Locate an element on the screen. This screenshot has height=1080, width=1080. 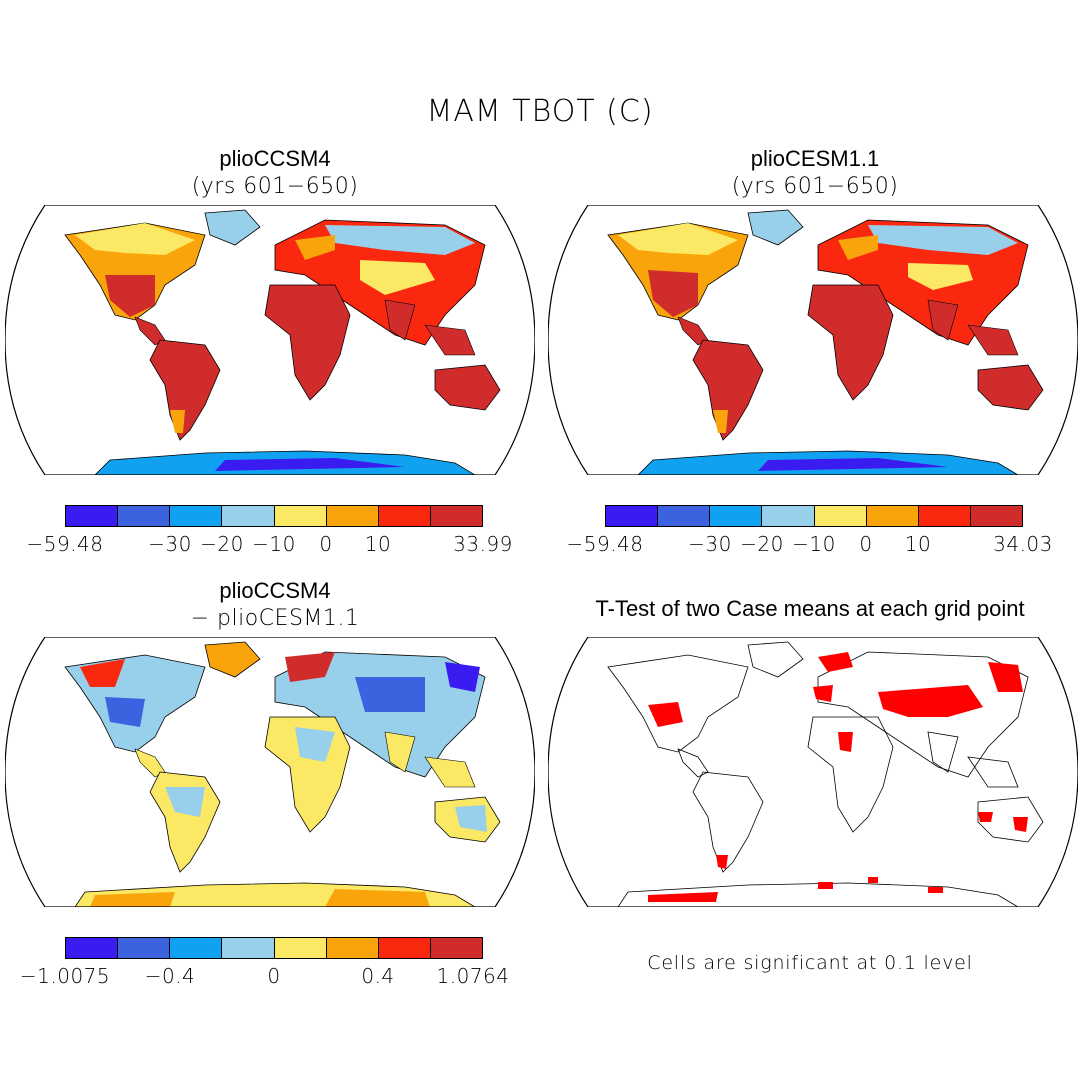
panel-subtitle-bottom-left: − plioCESM1.1 is located at coordinates (275, 618).